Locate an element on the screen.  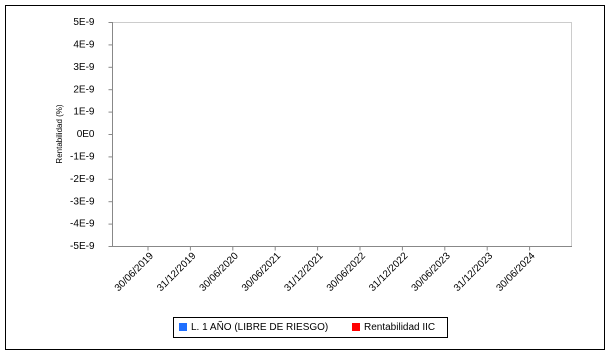
y-tick-label: 3E-9 is located at coordinates (84, 67).